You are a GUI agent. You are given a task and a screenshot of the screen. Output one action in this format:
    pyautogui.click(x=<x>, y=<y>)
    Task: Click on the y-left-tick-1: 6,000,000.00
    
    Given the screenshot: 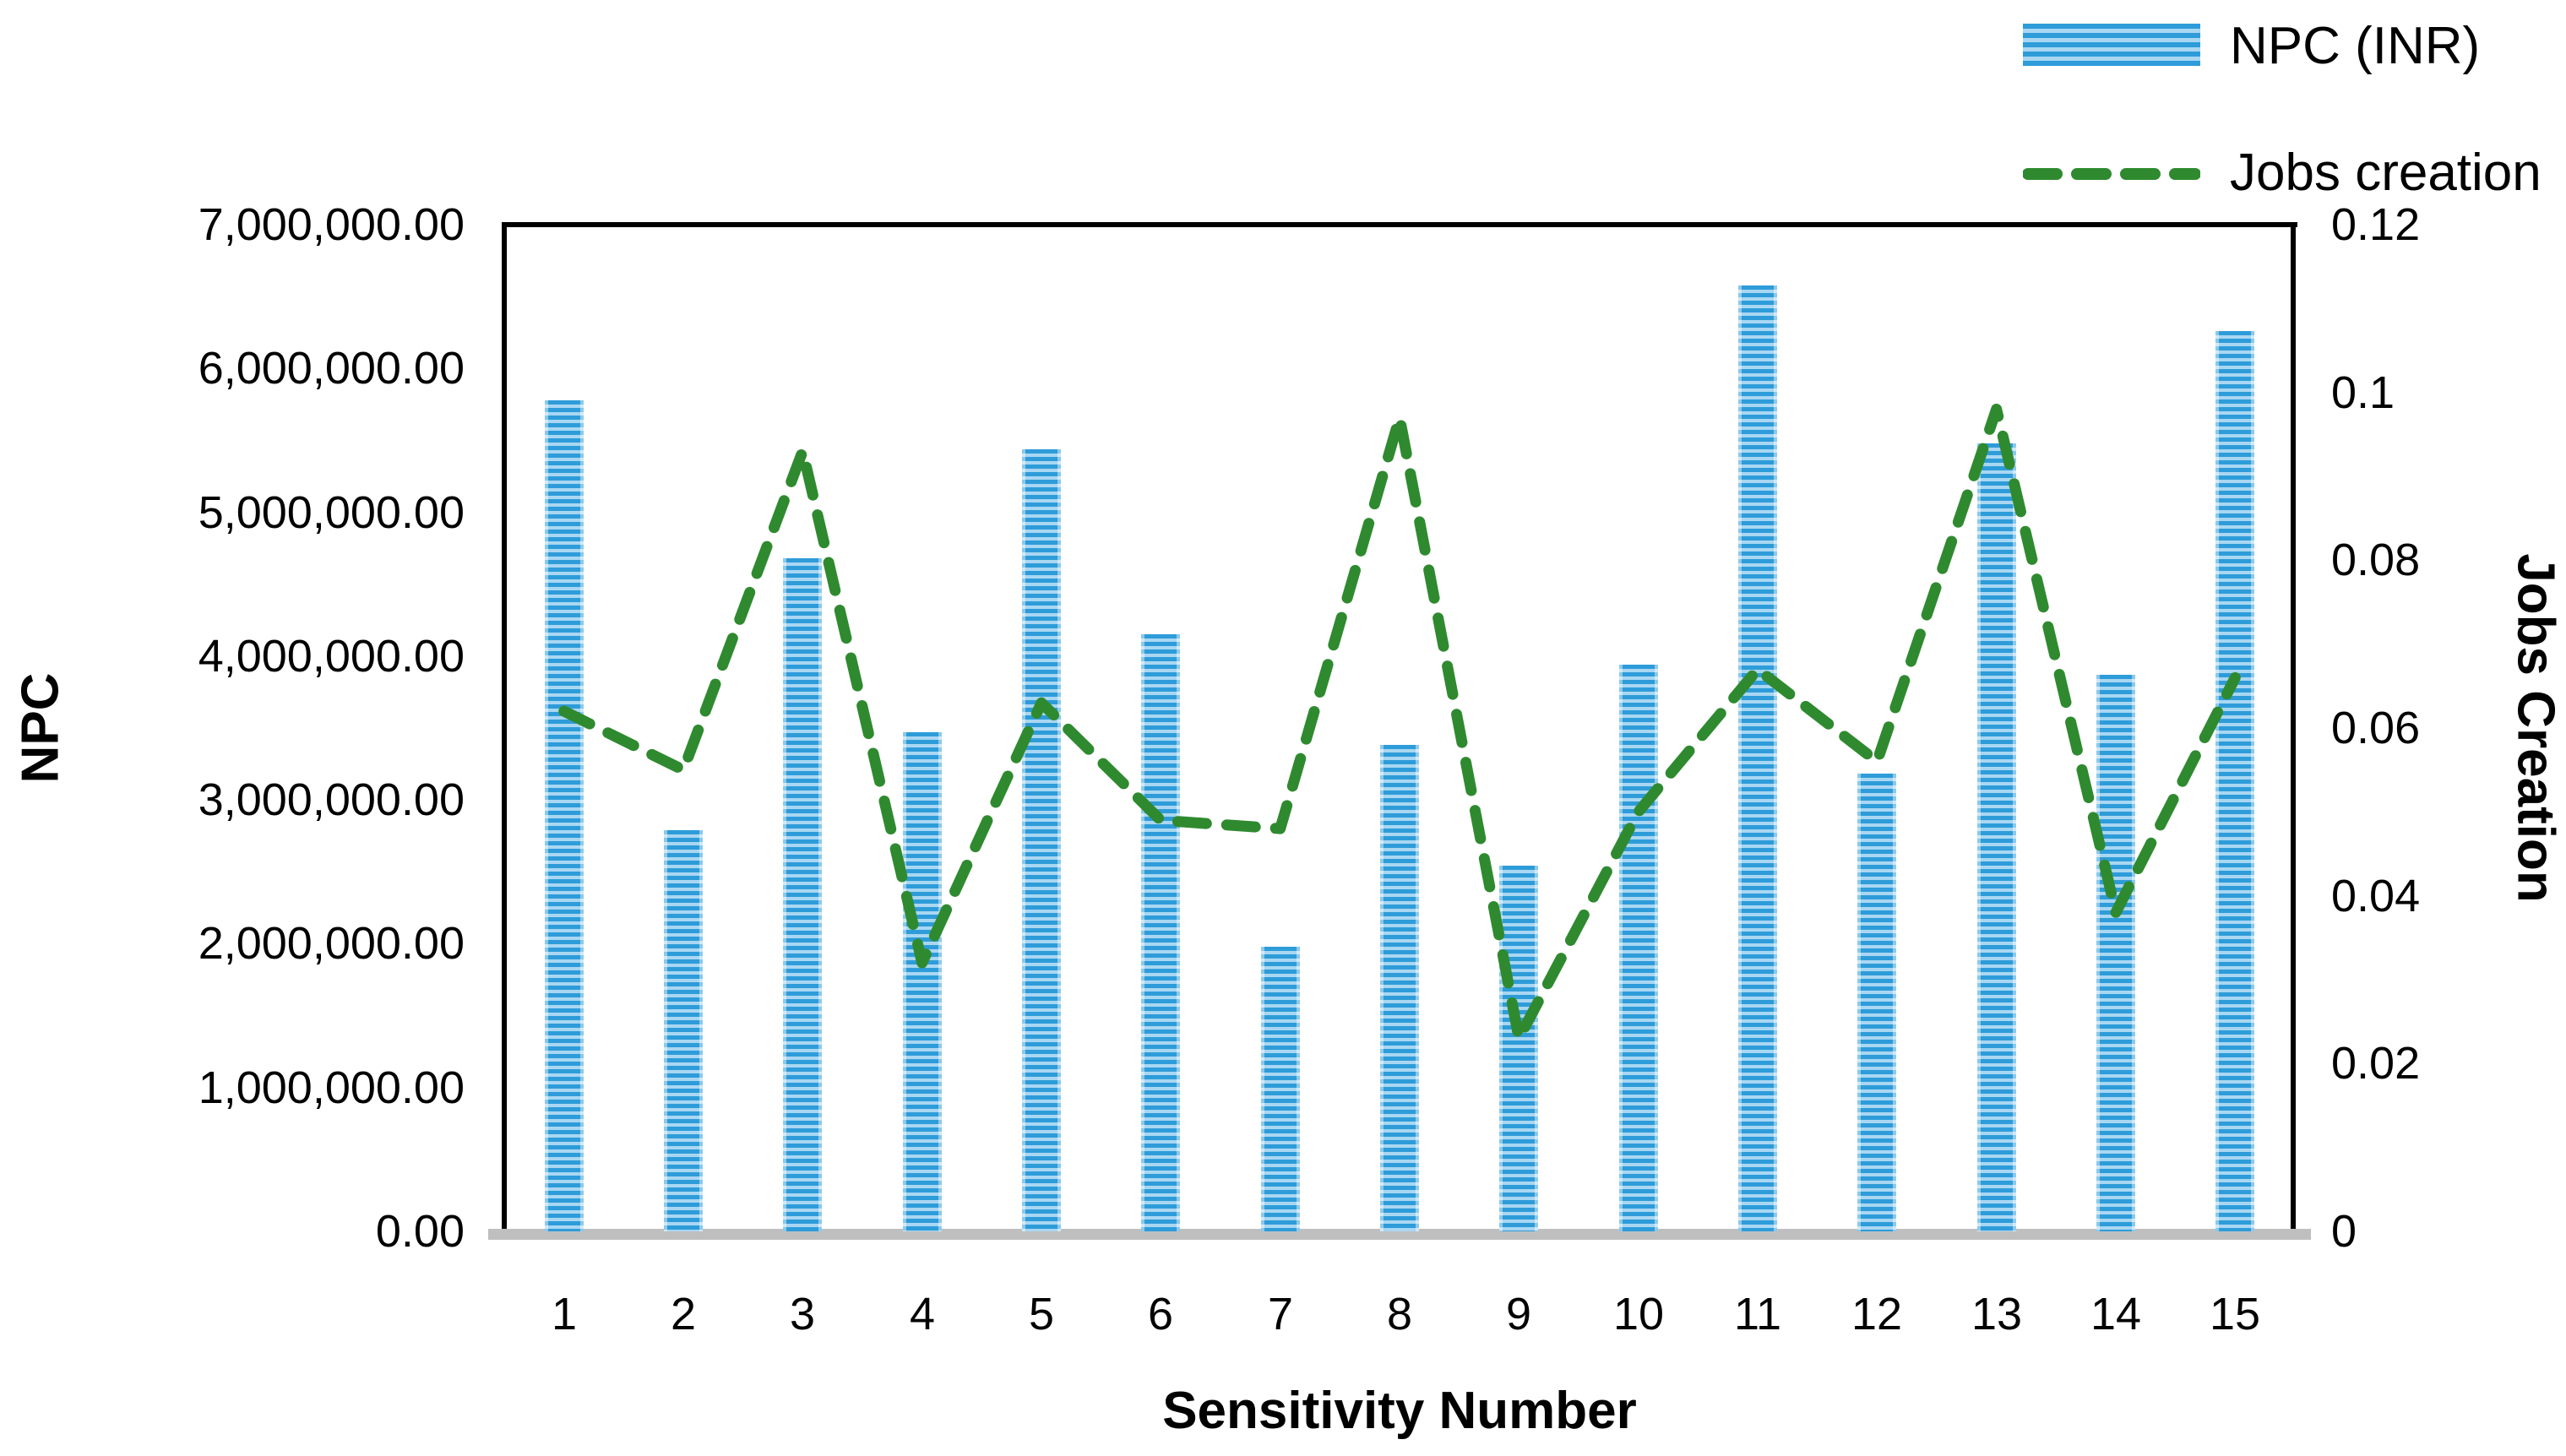 What is the action you would take?
    pyautogui.click(x=331, y=368)
    